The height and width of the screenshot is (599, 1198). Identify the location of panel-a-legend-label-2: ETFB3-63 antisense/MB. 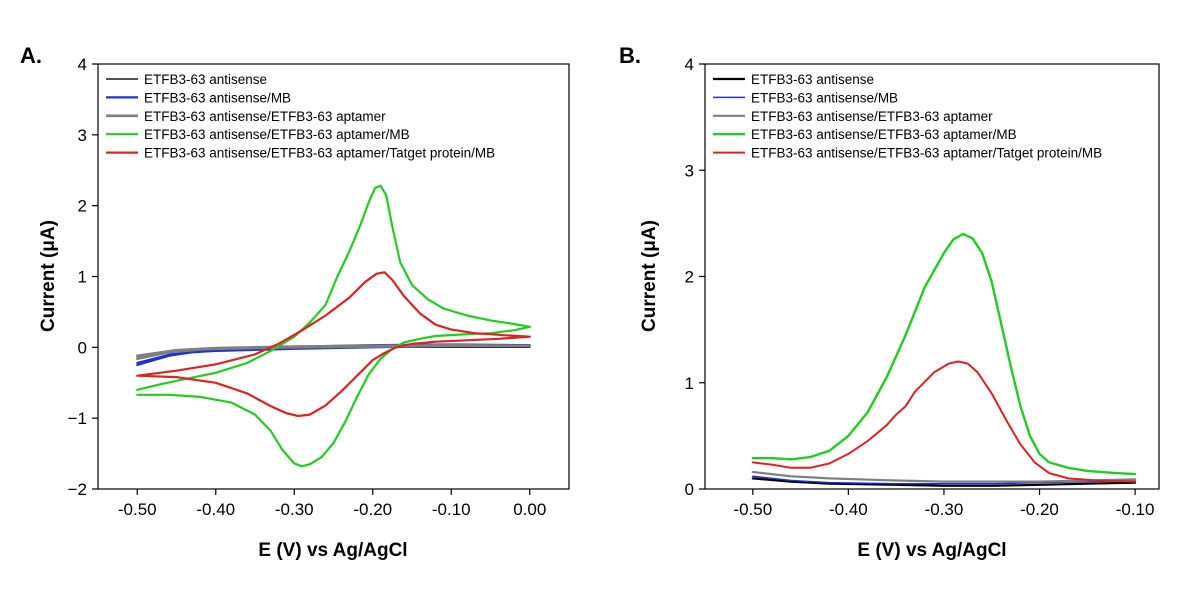
(217, 97).